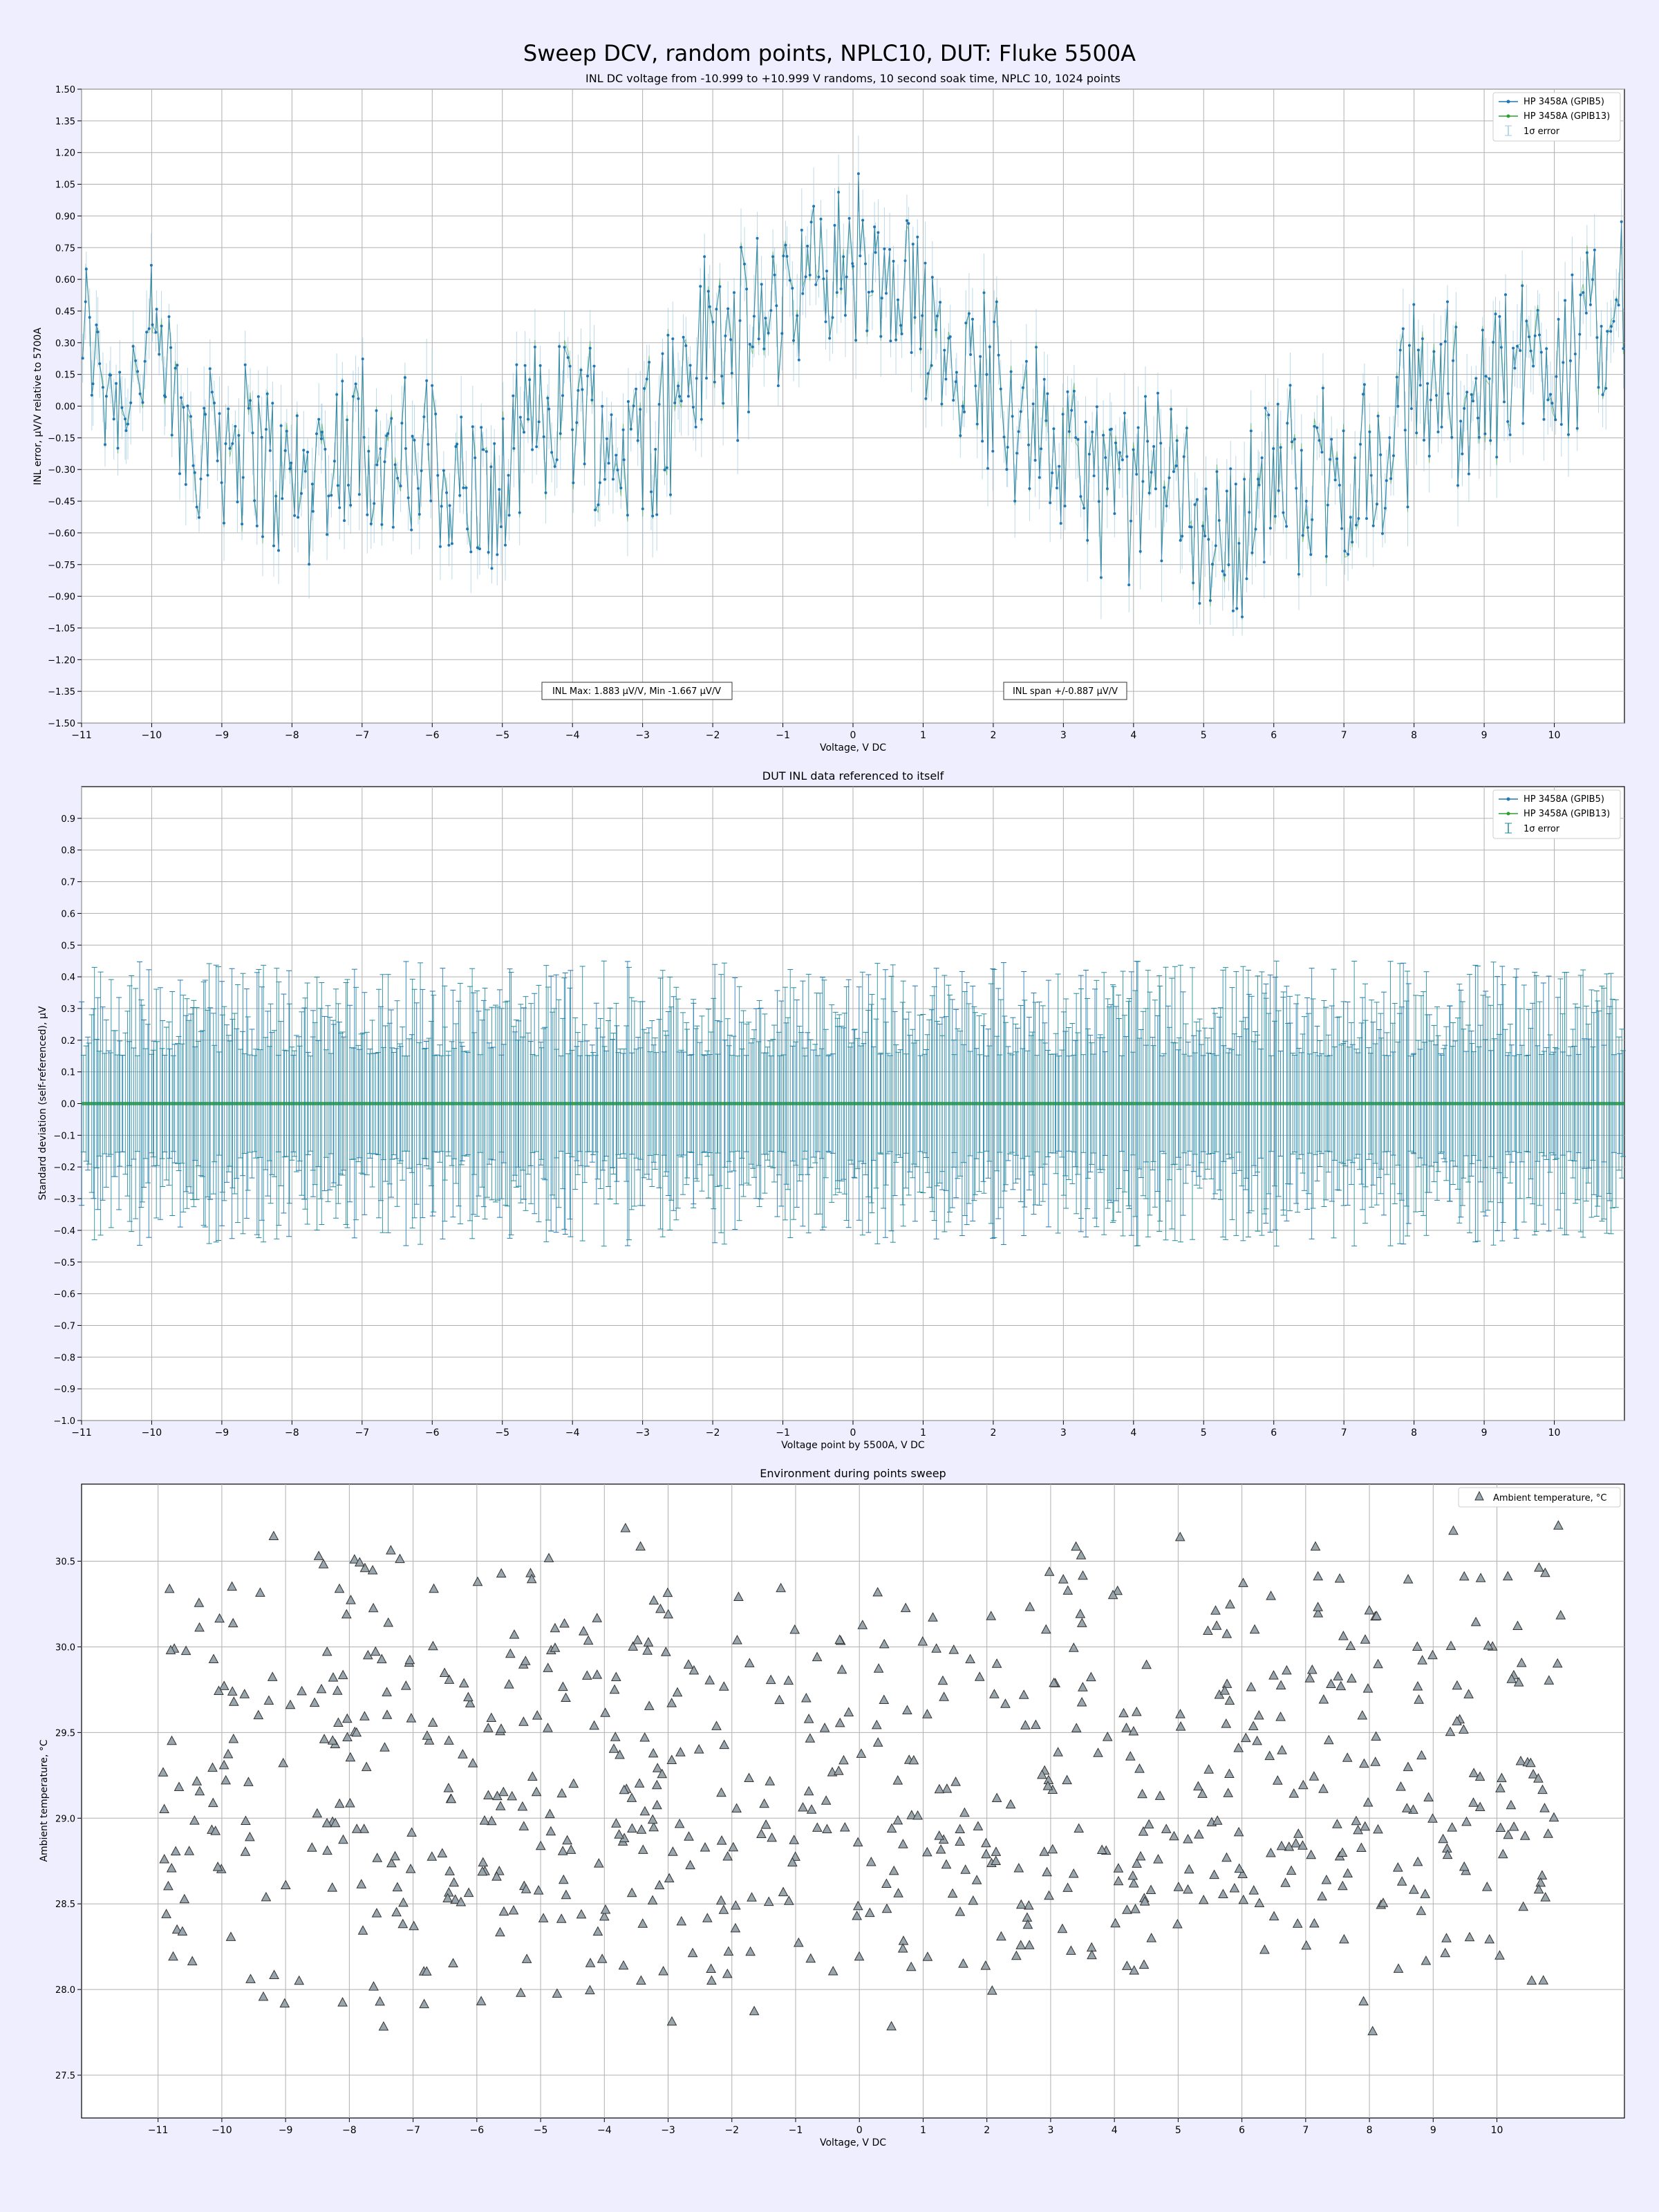 This screenshot has height=2212, width=1659. Describe the element at coordinates (65, 344) in the screenshot. I see `y-tick-label: 0.30` at that location.